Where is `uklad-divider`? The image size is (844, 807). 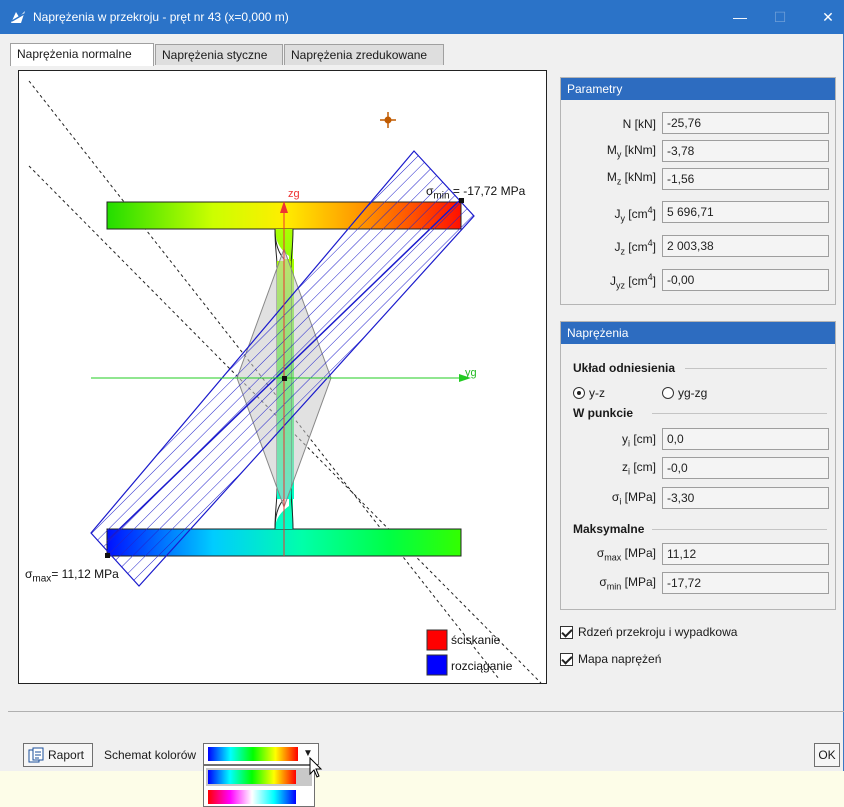
uklad-divider is located at coordinates (756, 368).